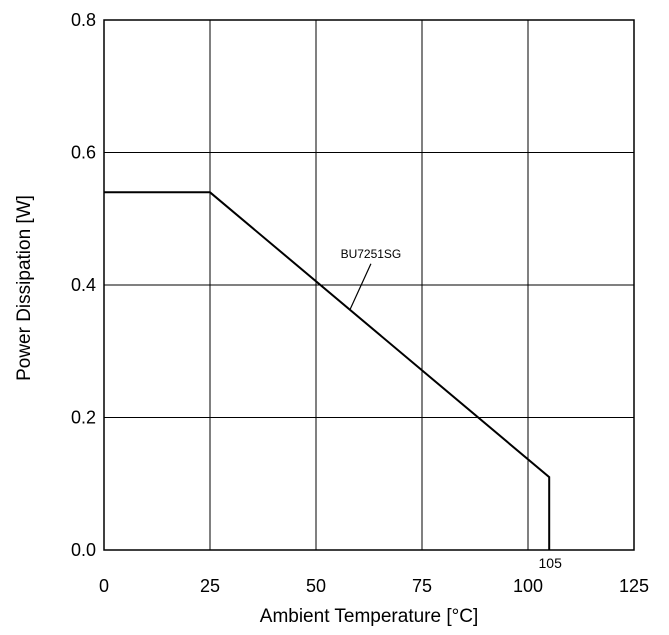 This screenshot has width=669, height=635. Describe the element at coordinates (316, 586) in the screenshot. I see `x-tick-label-50: 50` at that location.